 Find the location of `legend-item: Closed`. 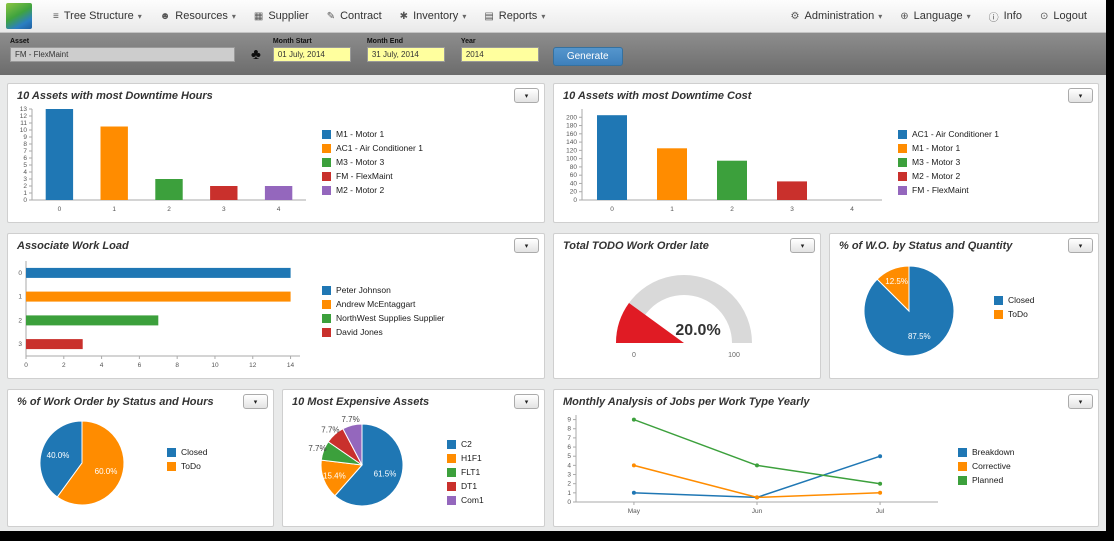

legend-item: Closed is located at coordinates (187, 452).